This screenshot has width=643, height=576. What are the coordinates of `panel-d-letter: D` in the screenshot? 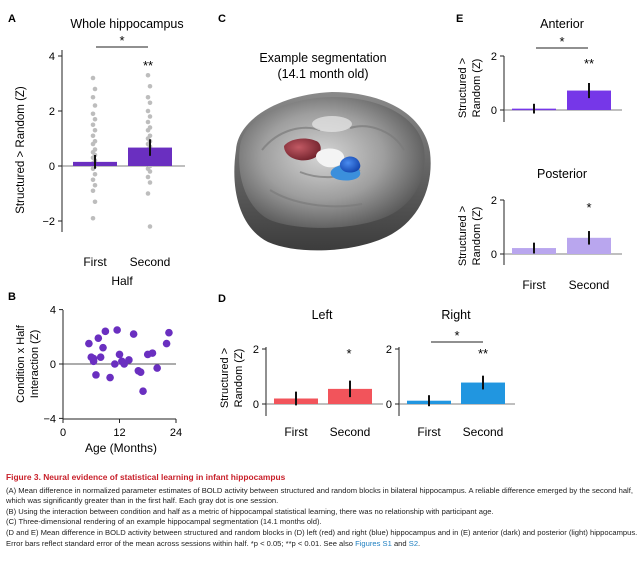 It's located at (222, 299).